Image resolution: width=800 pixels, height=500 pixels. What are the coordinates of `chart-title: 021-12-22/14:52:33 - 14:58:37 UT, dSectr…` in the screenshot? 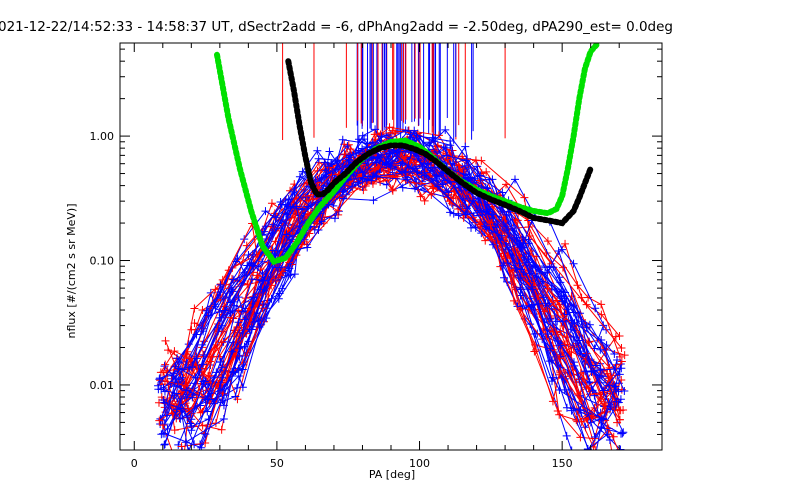 It's located at (336, 27).